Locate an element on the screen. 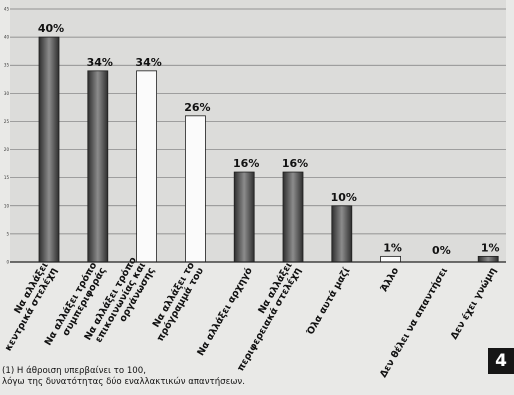  x-tick-label-line: Δεν έχει γνώμη is located at coordinates (474, 304).